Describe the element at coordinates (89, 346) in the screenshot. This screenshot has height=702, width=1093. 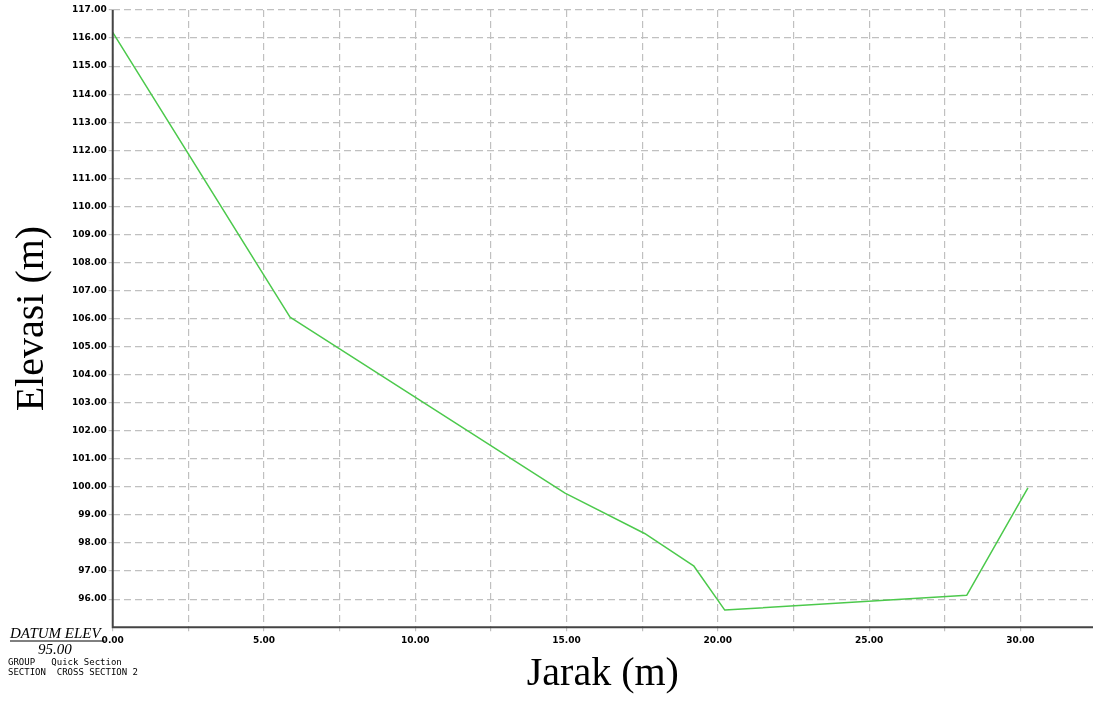
I see `y-tick-label: 105.00` at that location.